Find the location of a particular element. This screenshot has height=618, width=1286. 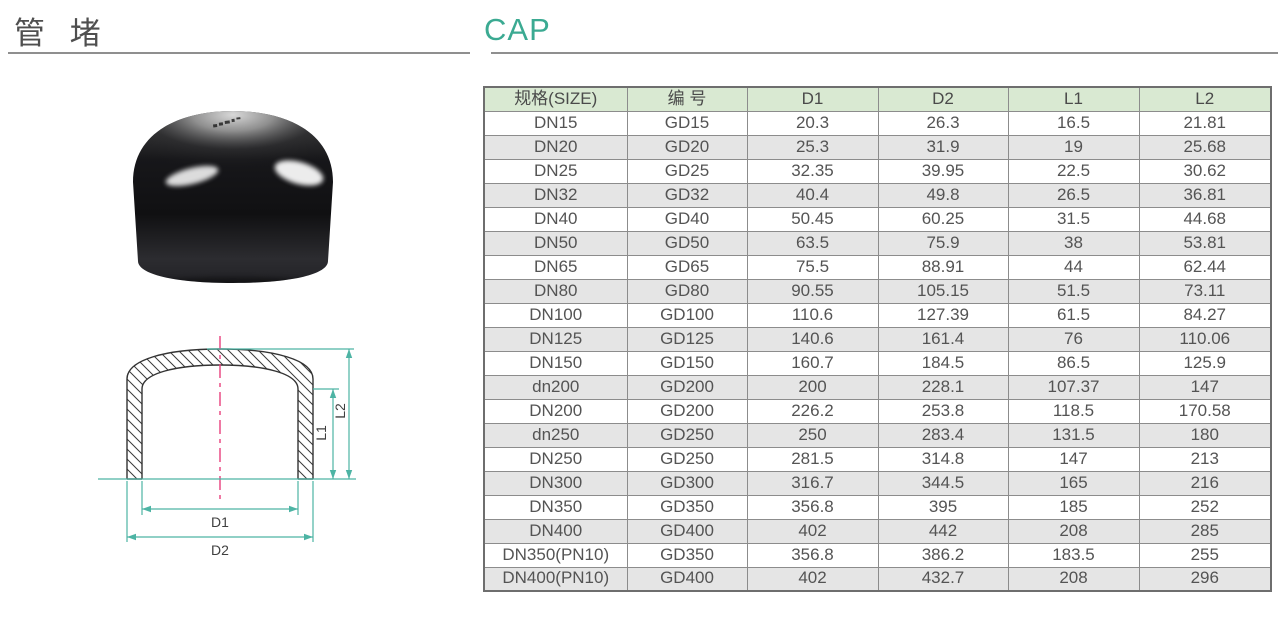

table-cell: 36.81 is located at coordinates (1205, 195).